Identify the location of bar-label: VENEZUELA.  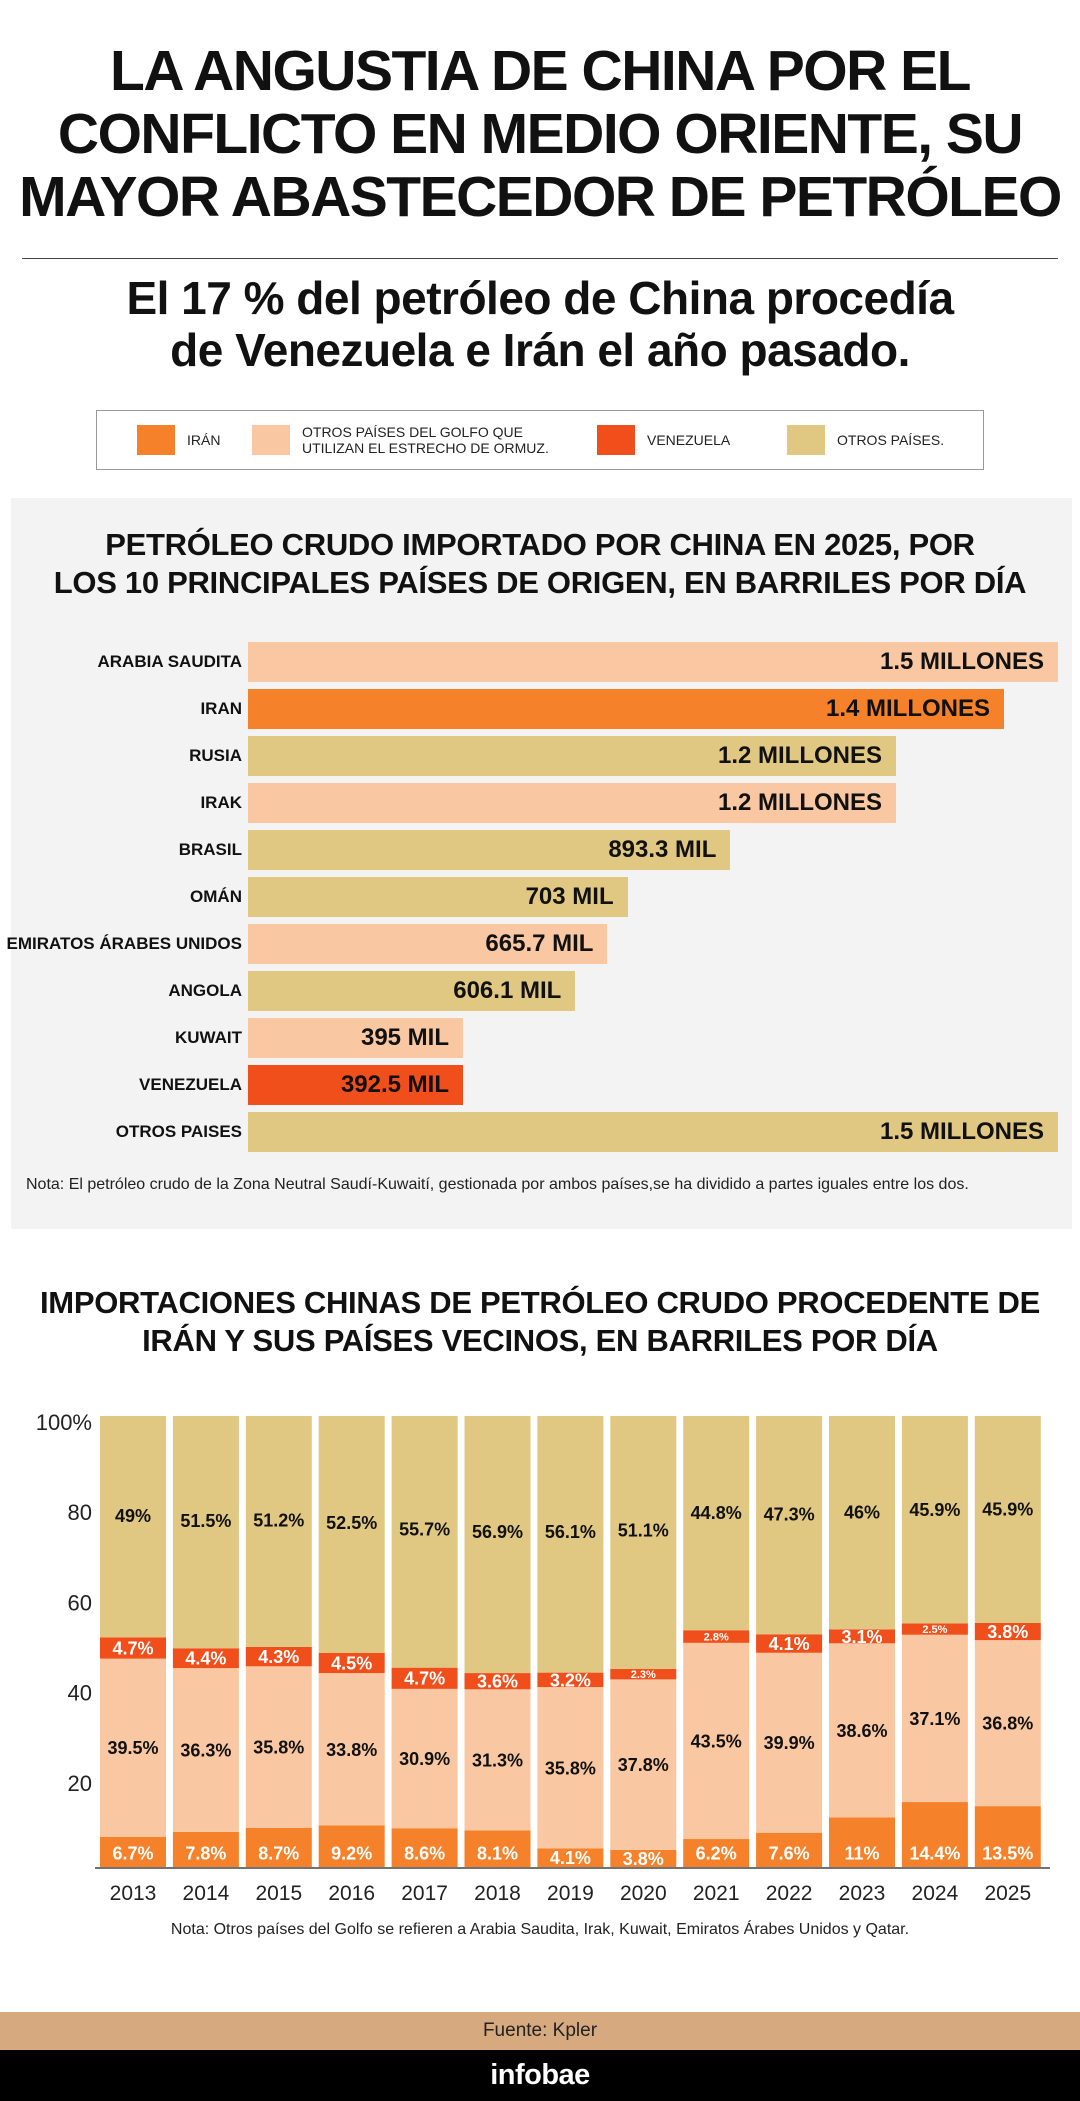
(190, 1084).